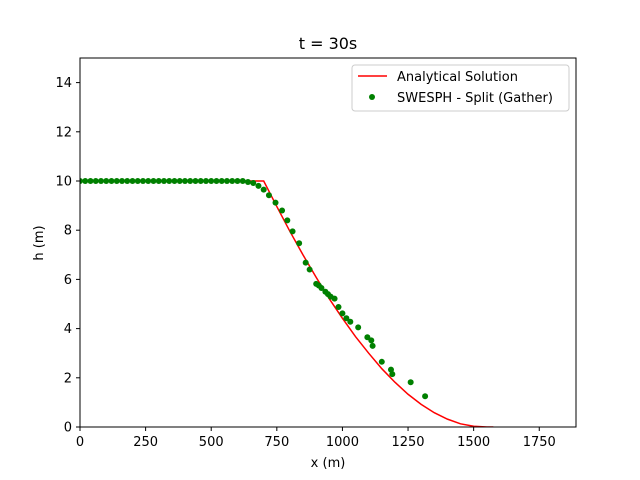 The width and height of the screenshot is (640, 480). Describe the element at coordinates (68, 280) in the screenshot. I see `y-tick-label: 6` at that location.